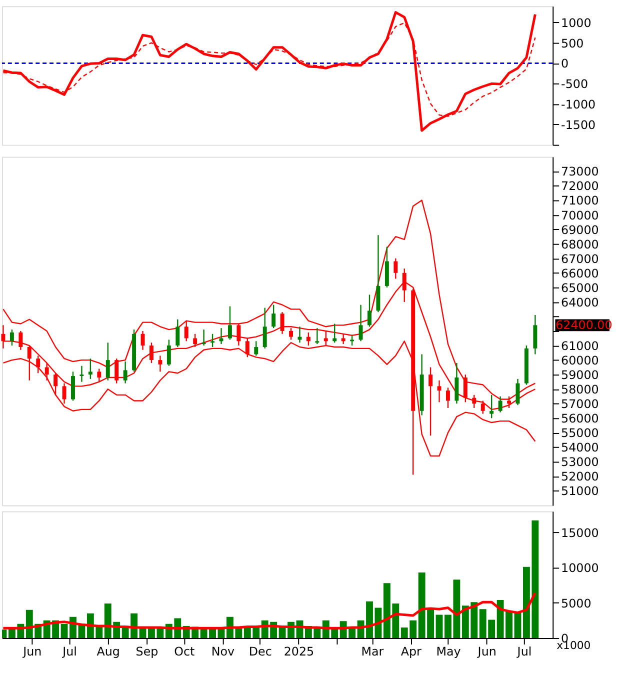 The height and width of the screenshot is (686, 617). Describe the element at coordinates (580, 186) in the screenshot. I see `y-tick-label: 72000` at that location.